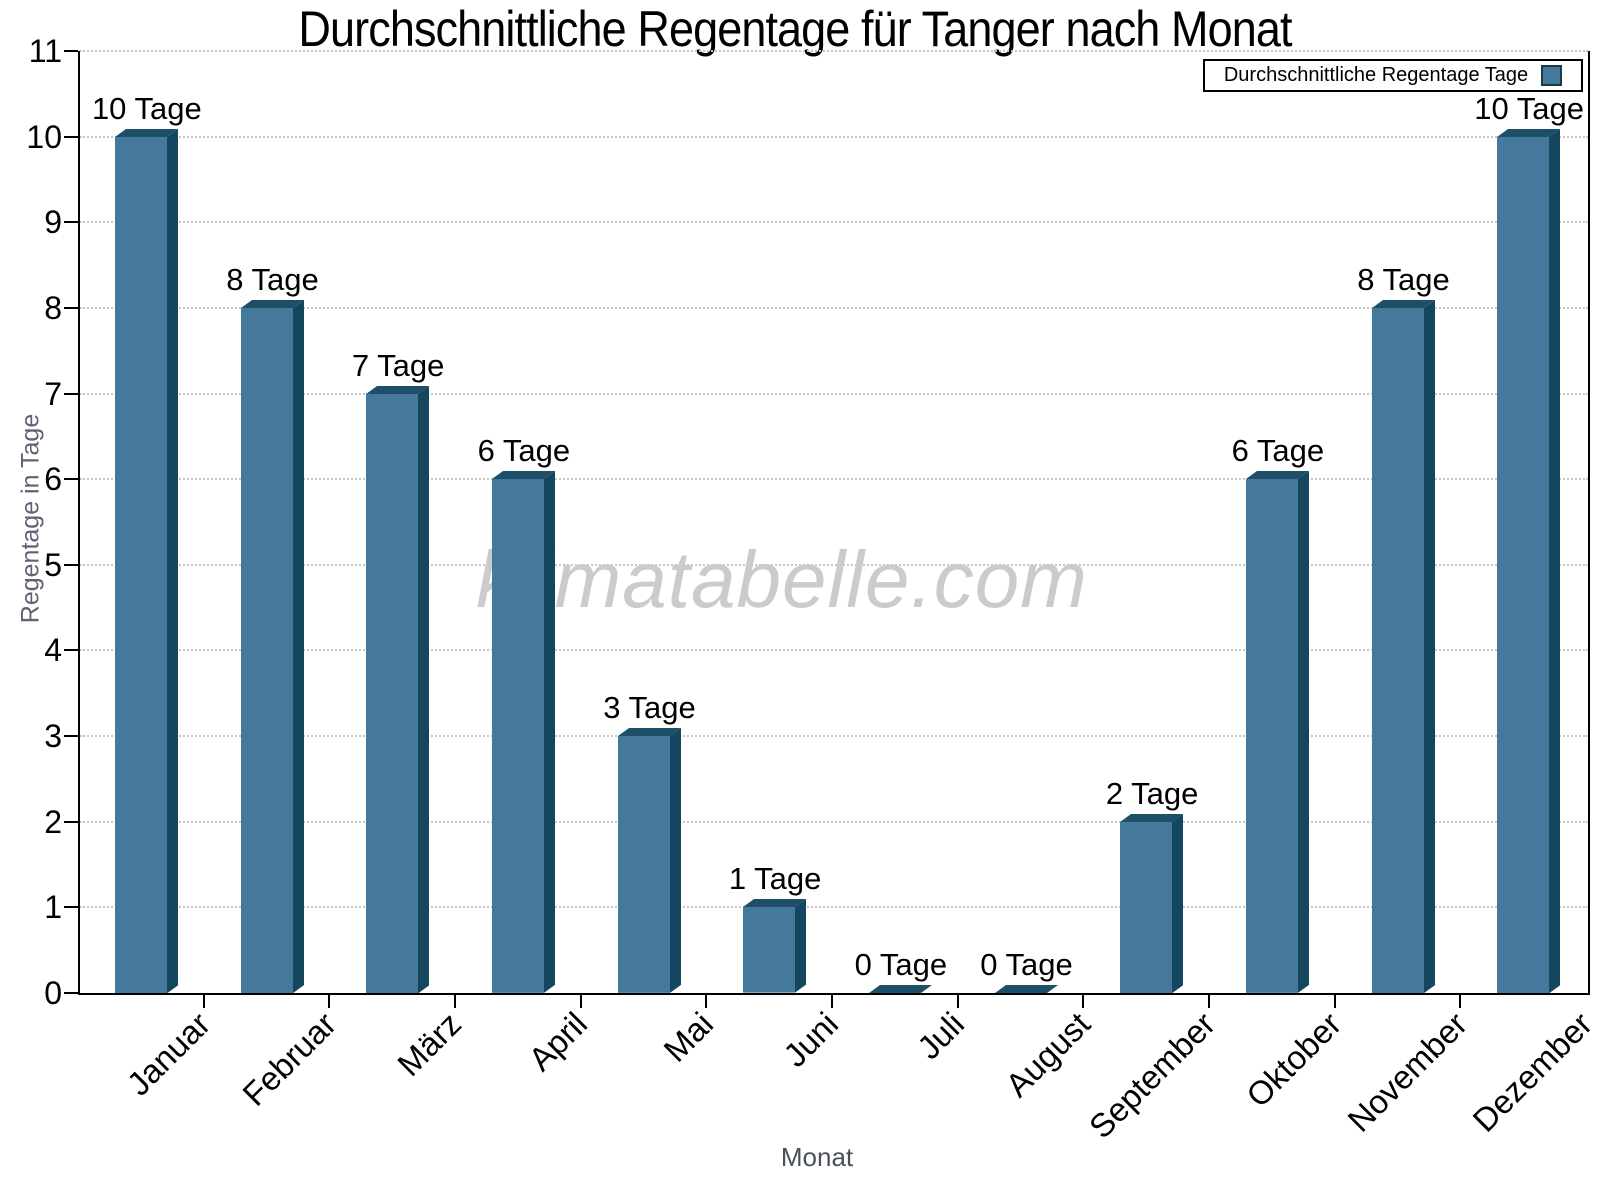 This screenshot has width=1600, height=1200. Describe the element at coordinates (1293, 1060) in the screenshot. I see `x-tick-label-oktober: Oktober` at that location.